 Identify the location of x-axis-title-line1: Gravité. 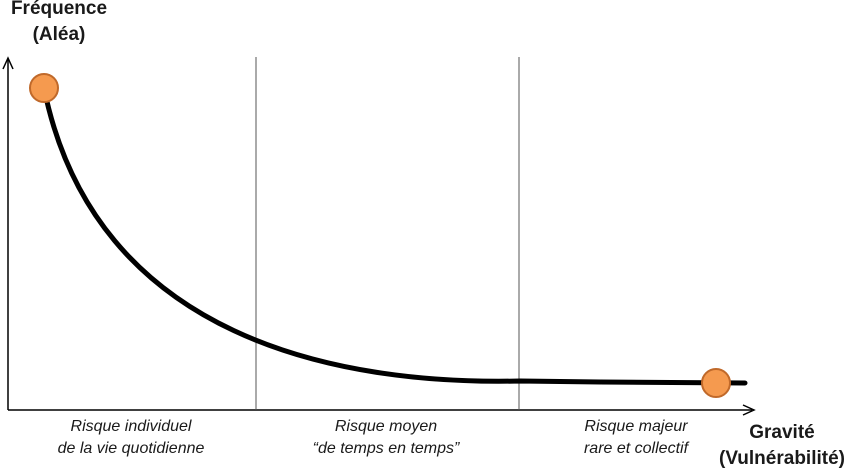
(782, 432).